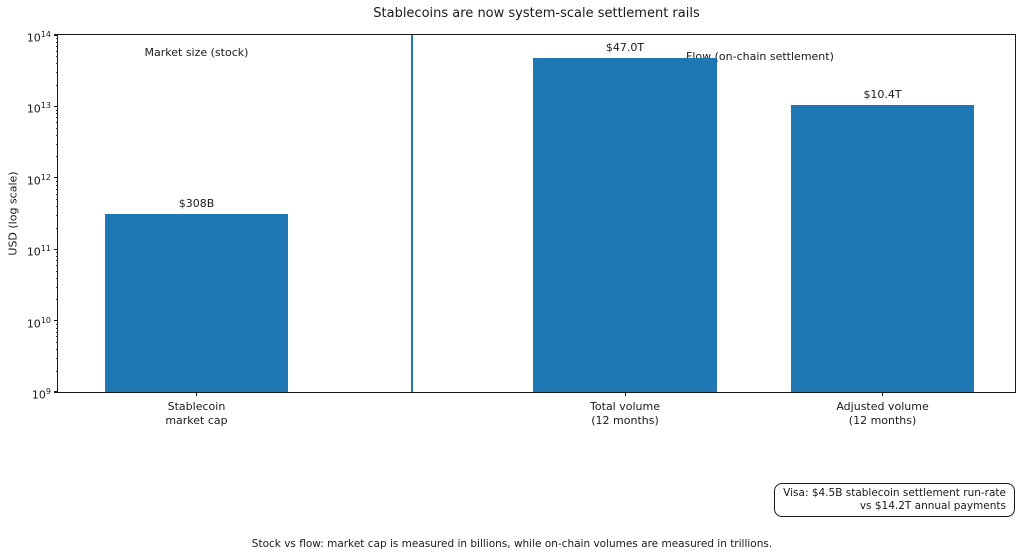  I want to click on y-tick-mark-1e11, so click(56, 249).